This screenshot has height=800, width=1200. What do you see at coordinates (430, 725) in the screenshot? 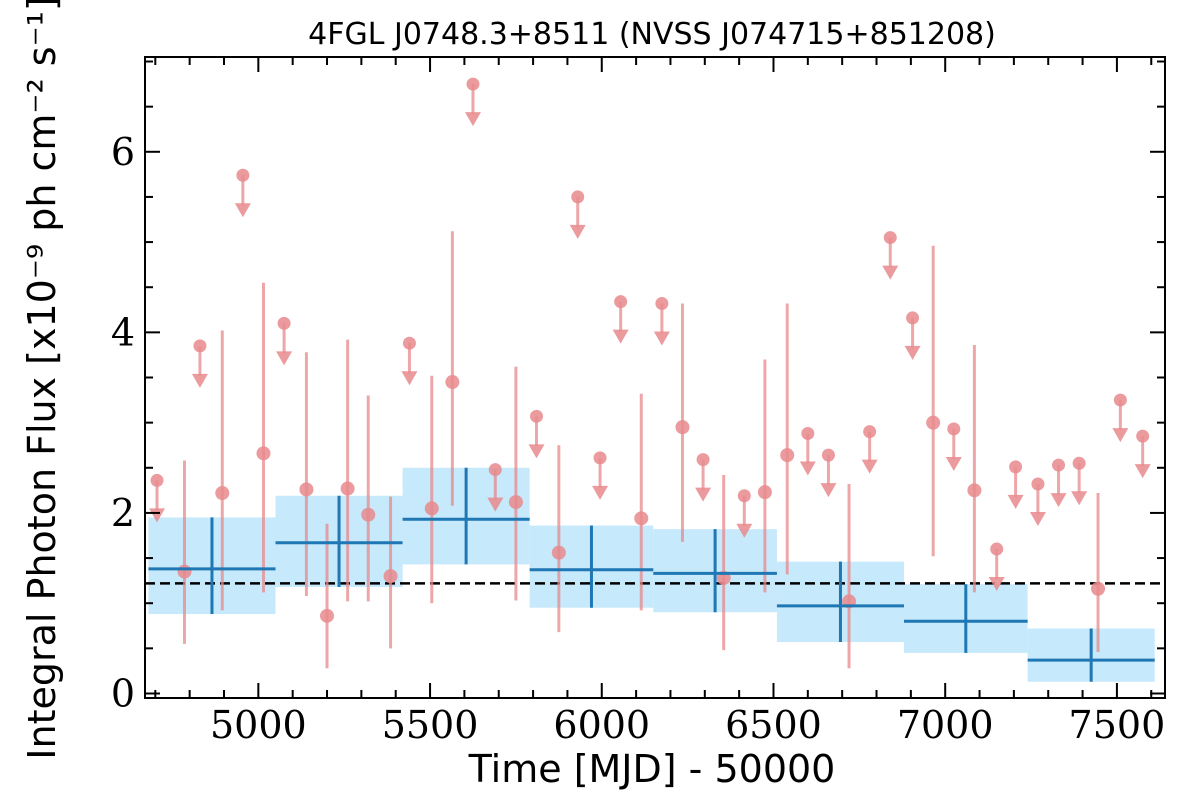
I see `x-tick-label: 5500` at bounding box center [430, 725].